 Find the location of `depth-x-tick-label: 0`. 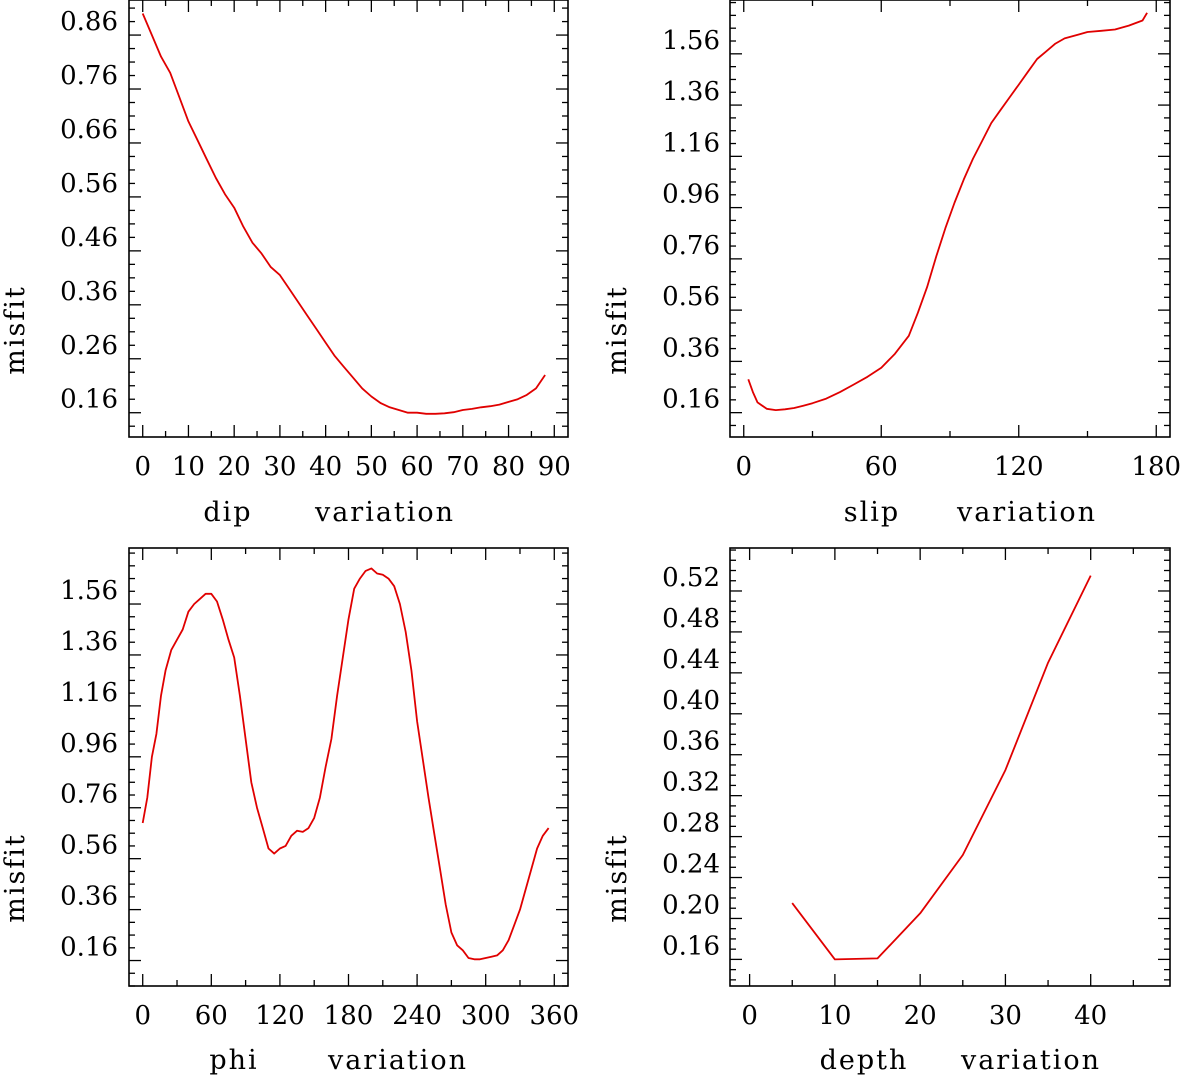

depth-x-tick-label: 0 is located at coordinates (749, 1016).